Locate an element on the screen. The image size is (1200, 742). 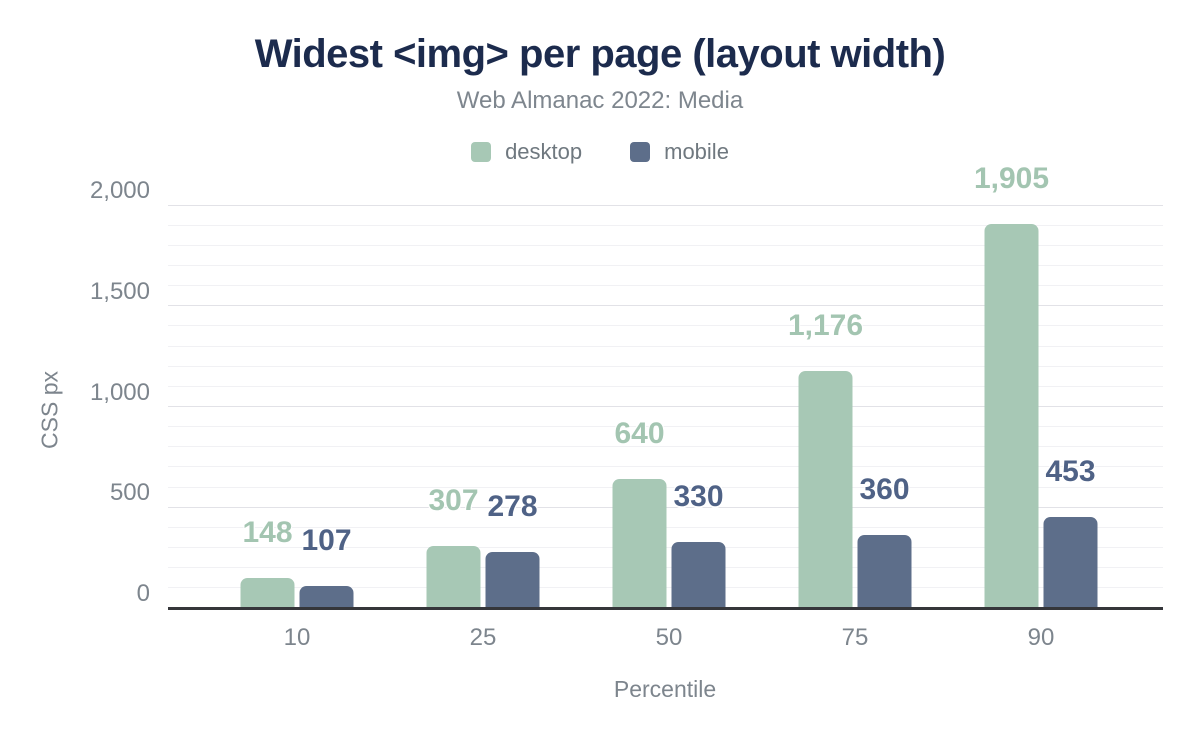
desktop-value-label: 148 is located at coordinates (267, 533).